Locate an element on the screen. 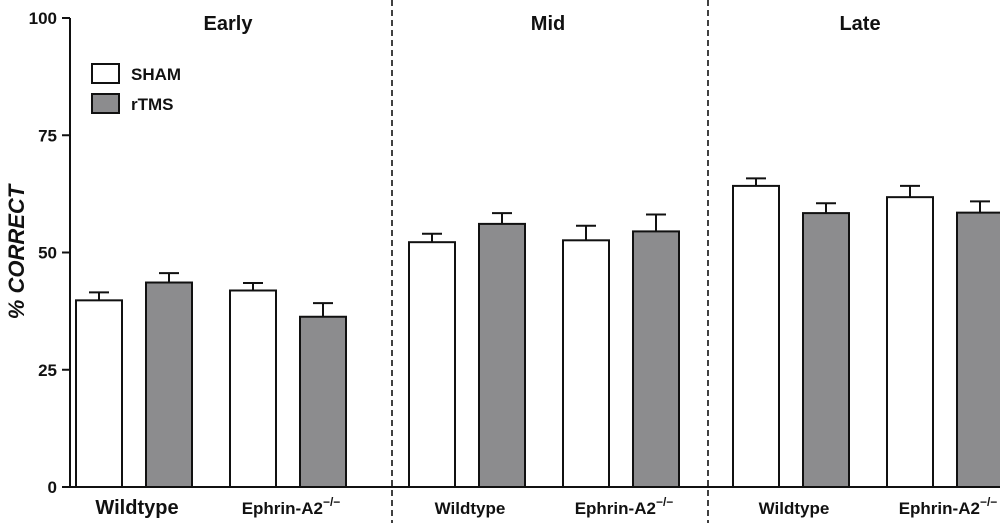 The image size is (1000, 523). phase-label: Mid is located at coordinates (548, 24).